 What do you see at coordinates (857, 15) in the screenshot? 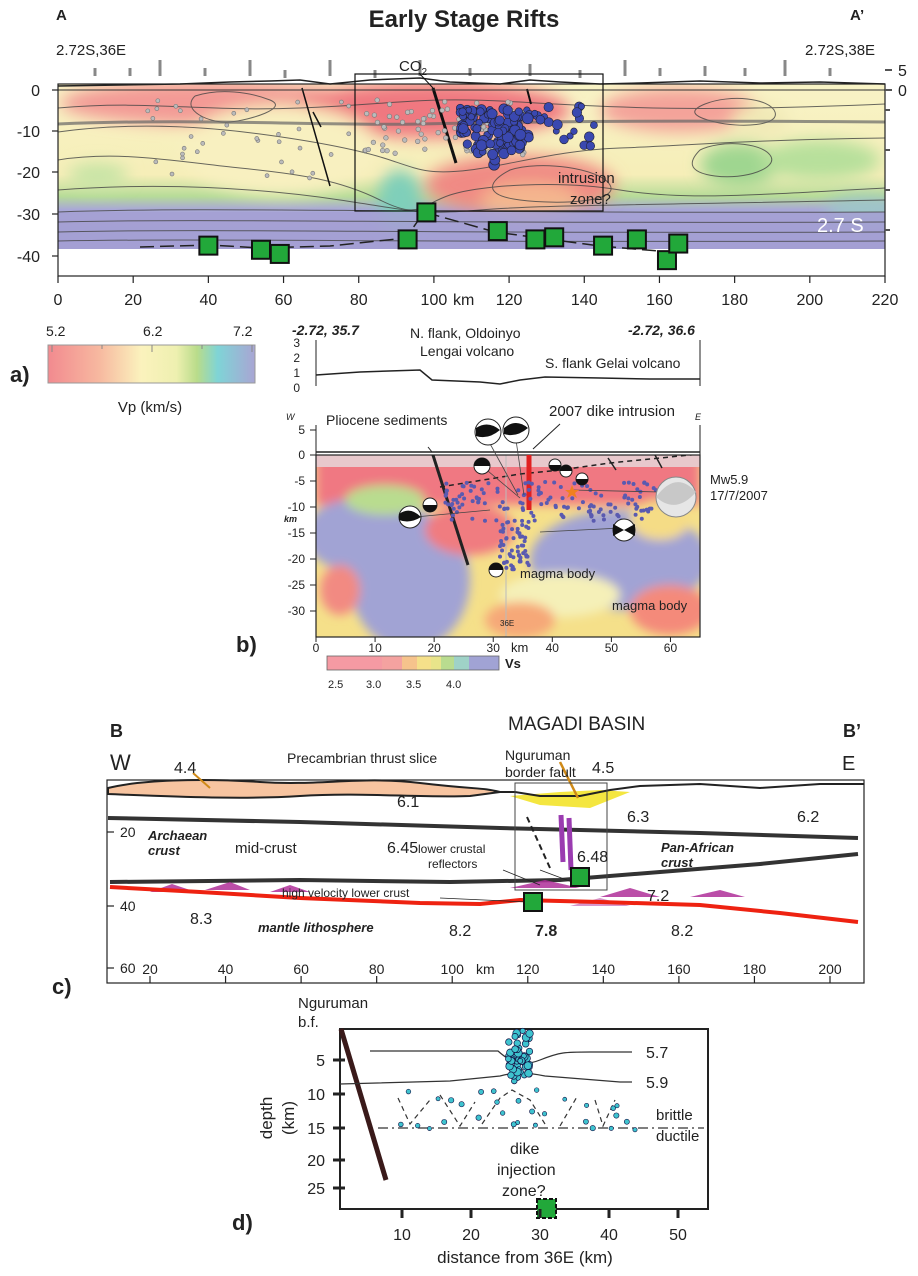
I see `section-letter-a-prime: A’` at bounding box center [857, 15].